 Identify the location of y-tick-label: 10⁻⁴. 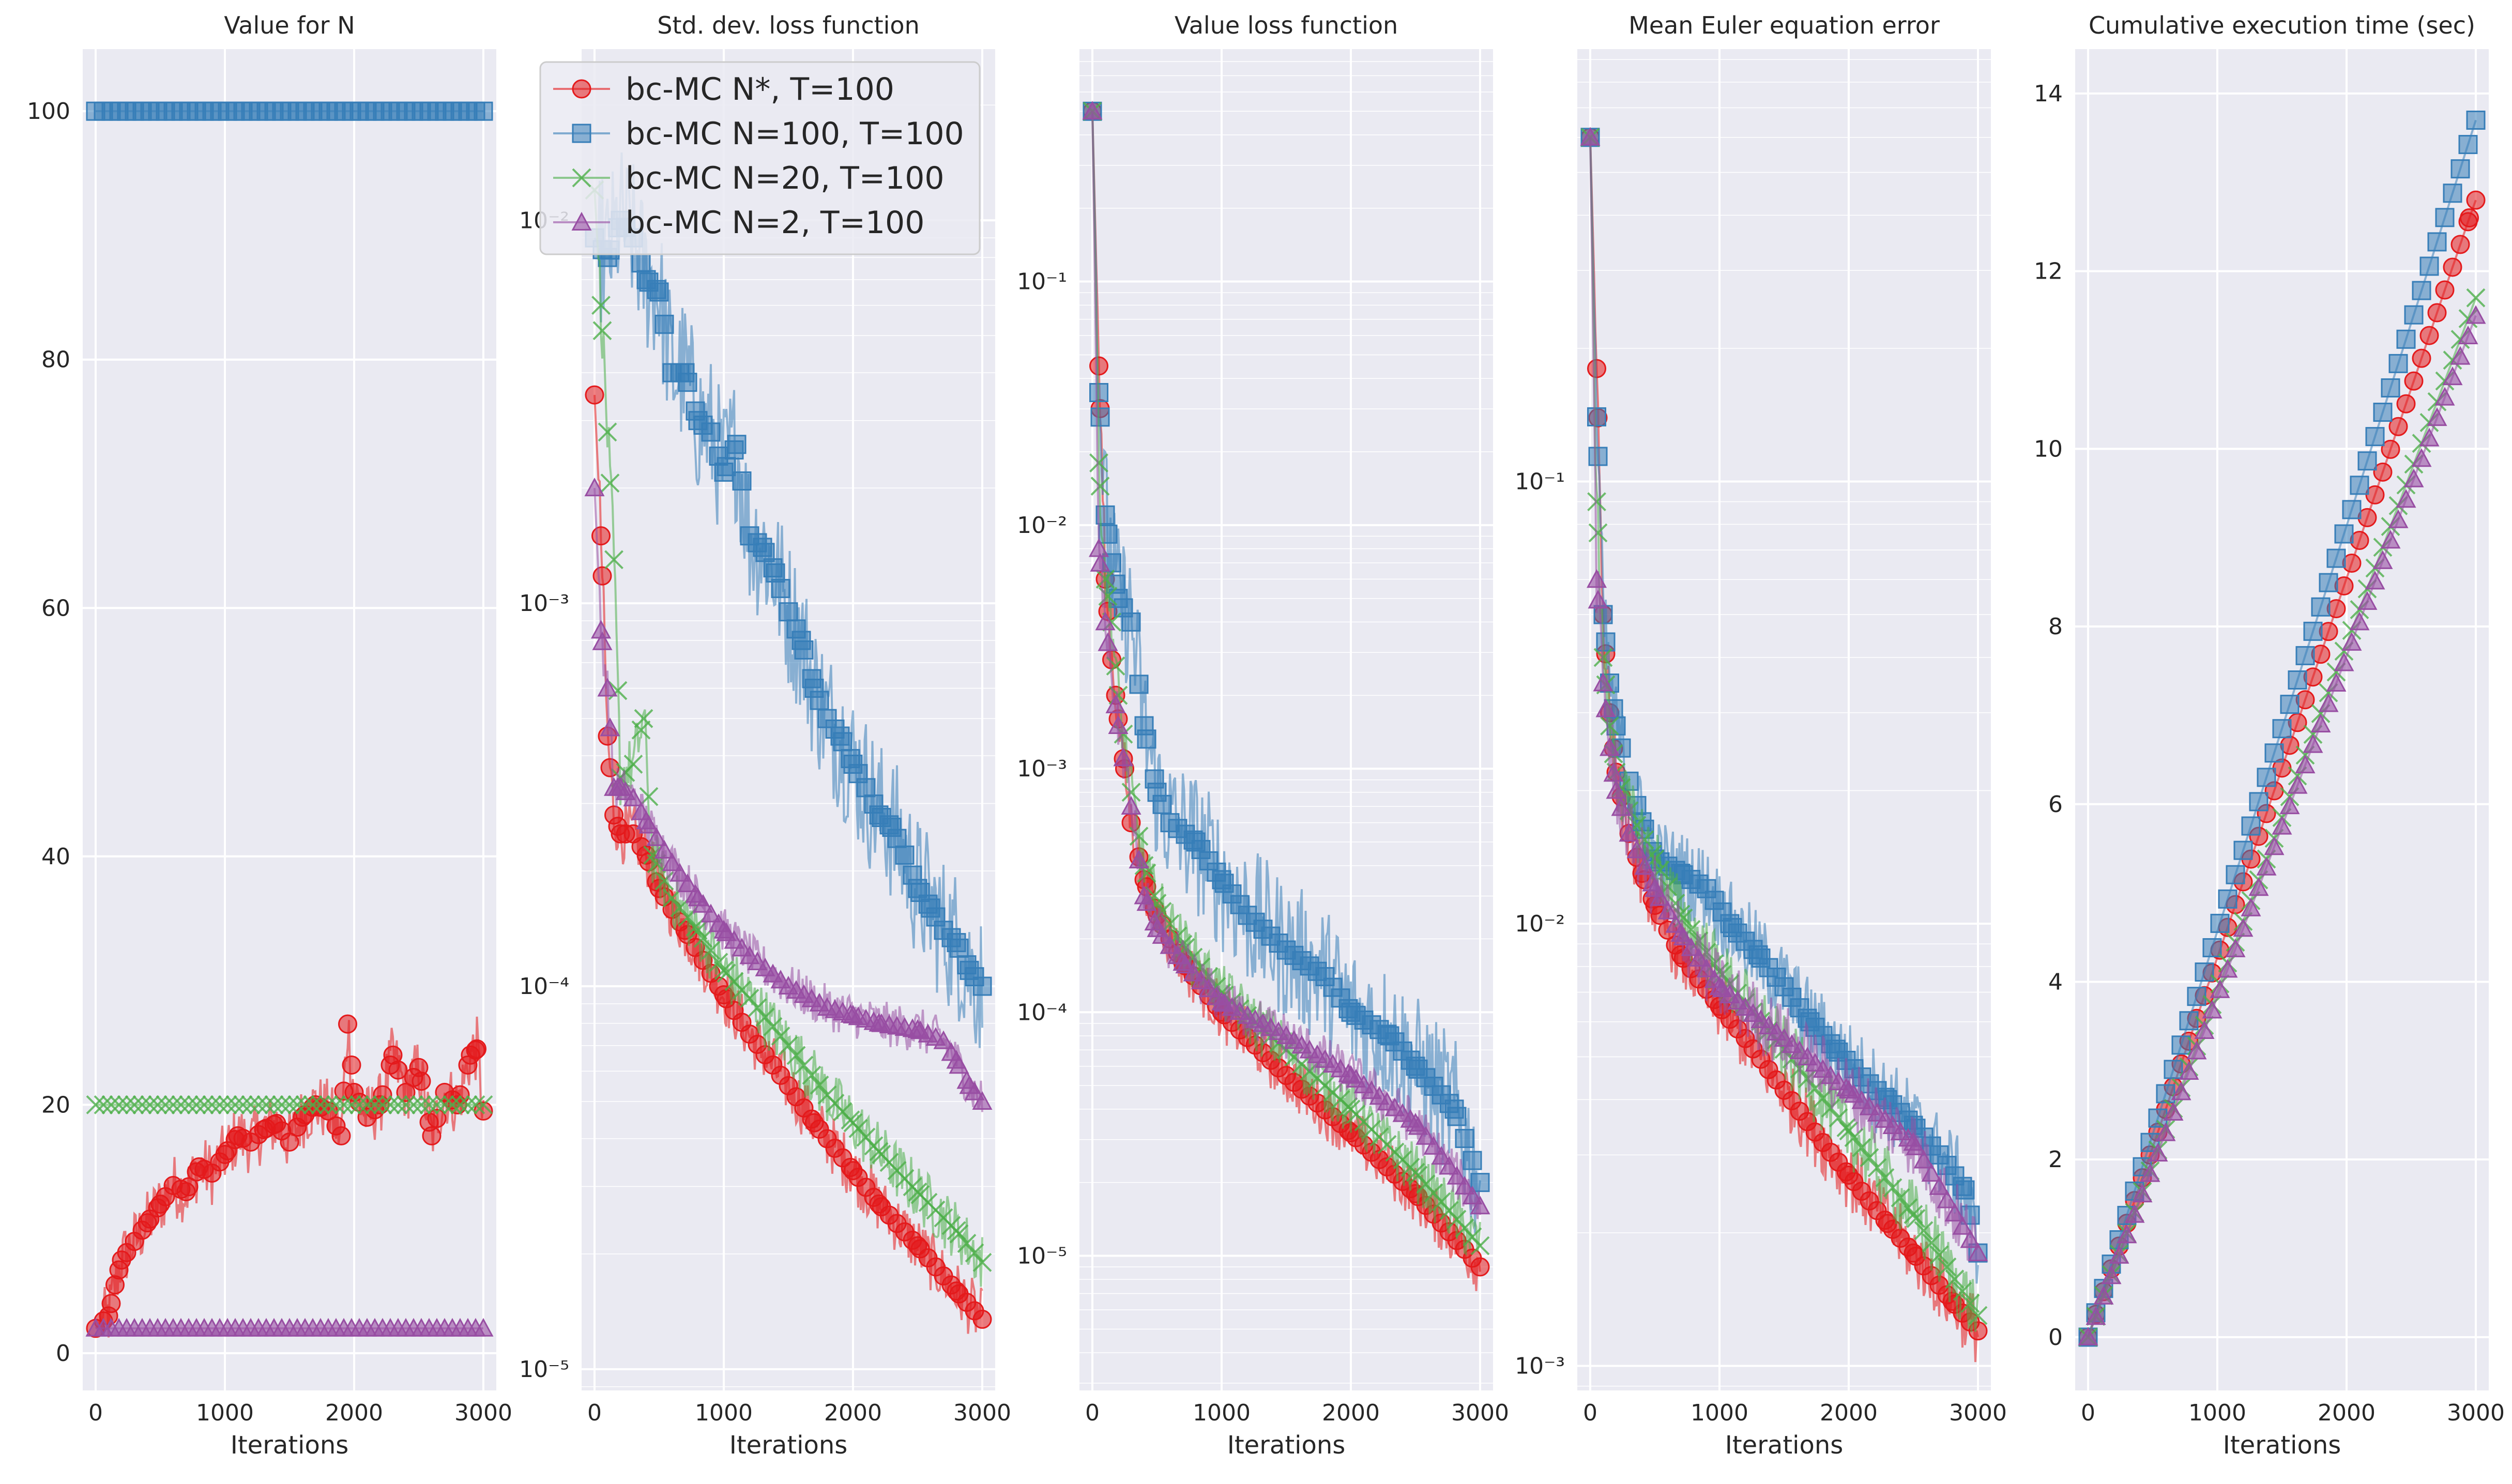
(544, 986).